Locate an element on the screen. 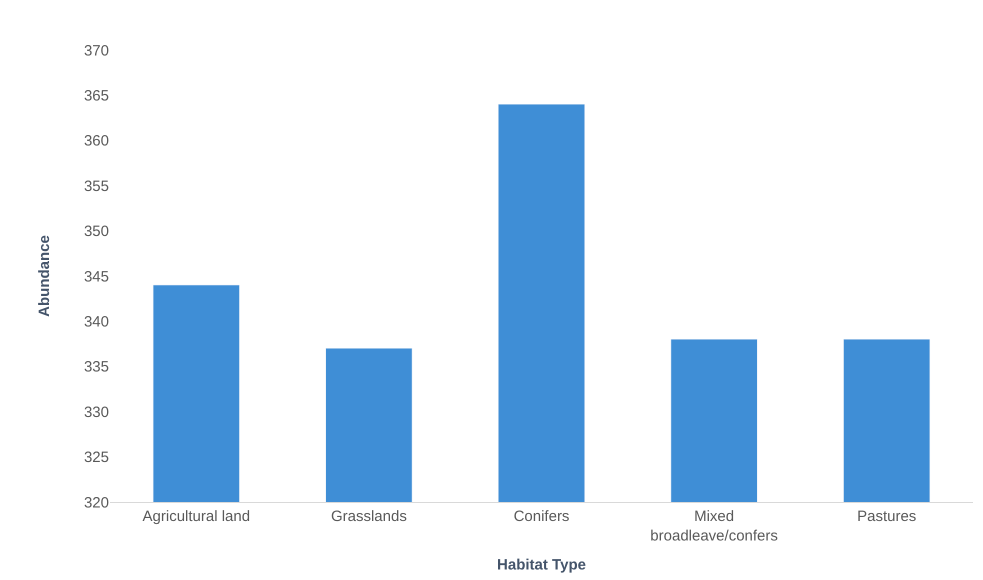 This screenshot has width=983, height=580. y-tick-label: 355 is located at coordinates (96, 186).